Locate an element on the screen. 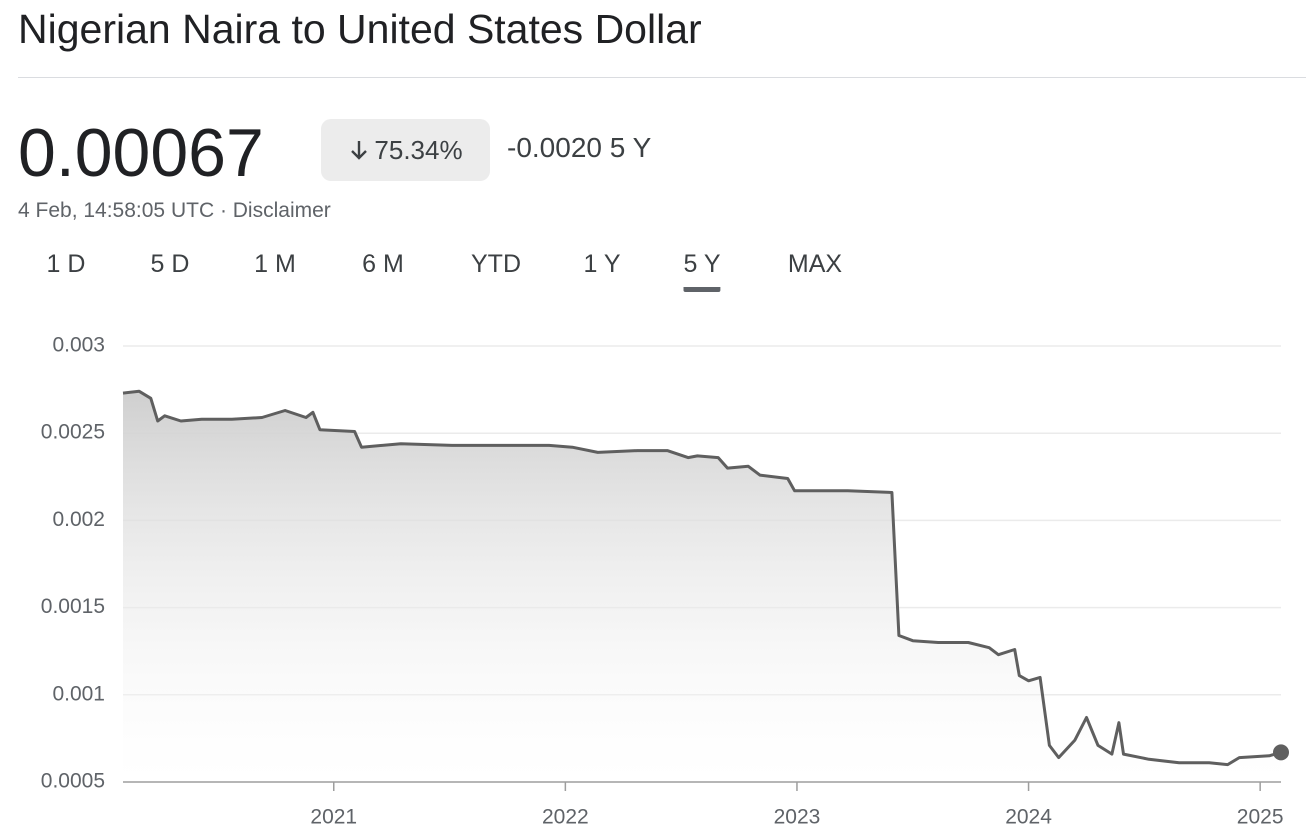 This screenshot has width=1306, height=840. change-percent: 75.34% is located at coordinates (418, 149).